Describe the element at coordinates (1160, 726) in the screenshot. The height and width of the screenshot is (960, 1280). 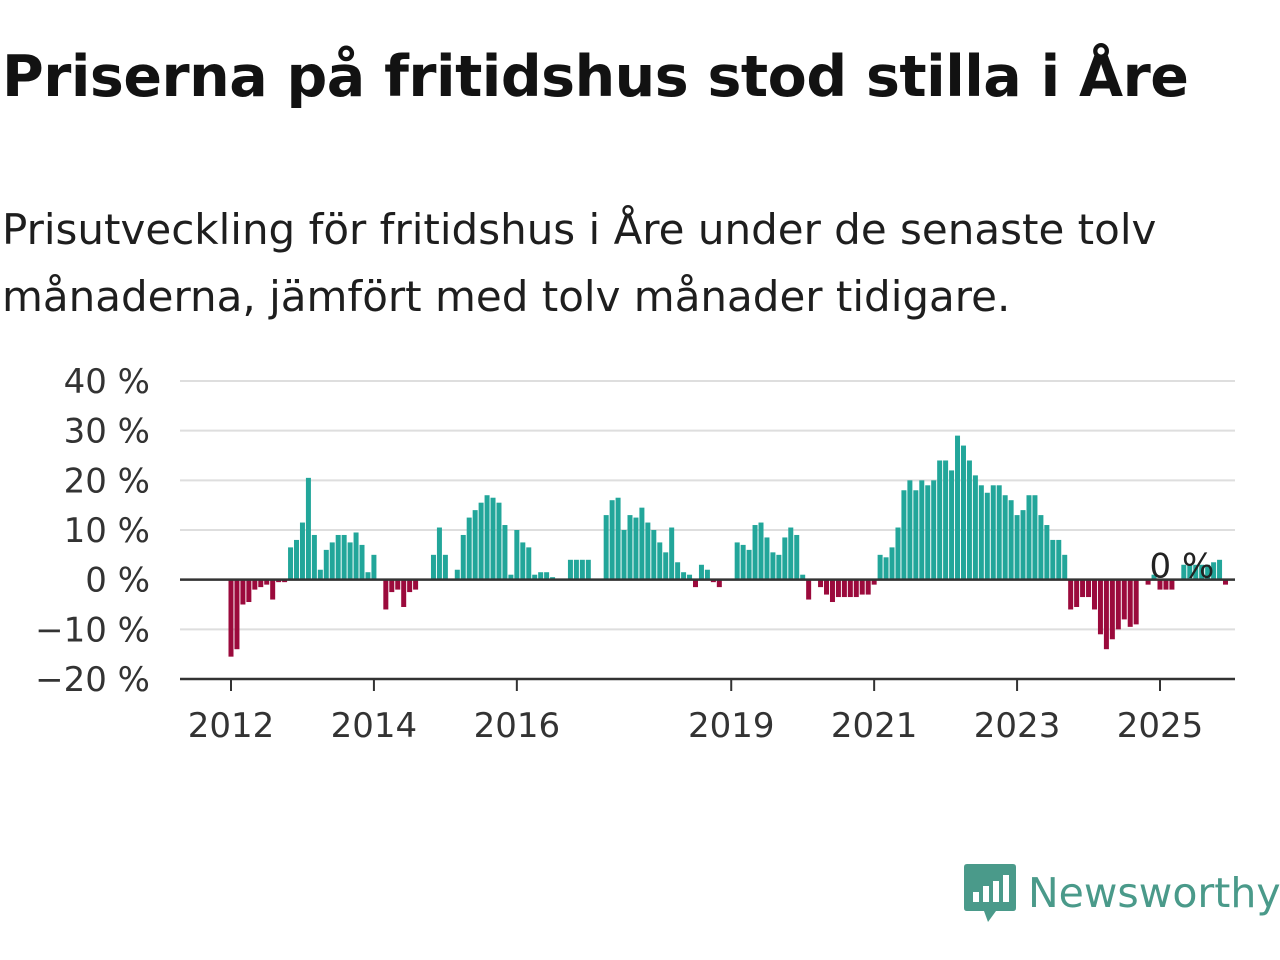
I see `x-tick-label: 2025` at that location.